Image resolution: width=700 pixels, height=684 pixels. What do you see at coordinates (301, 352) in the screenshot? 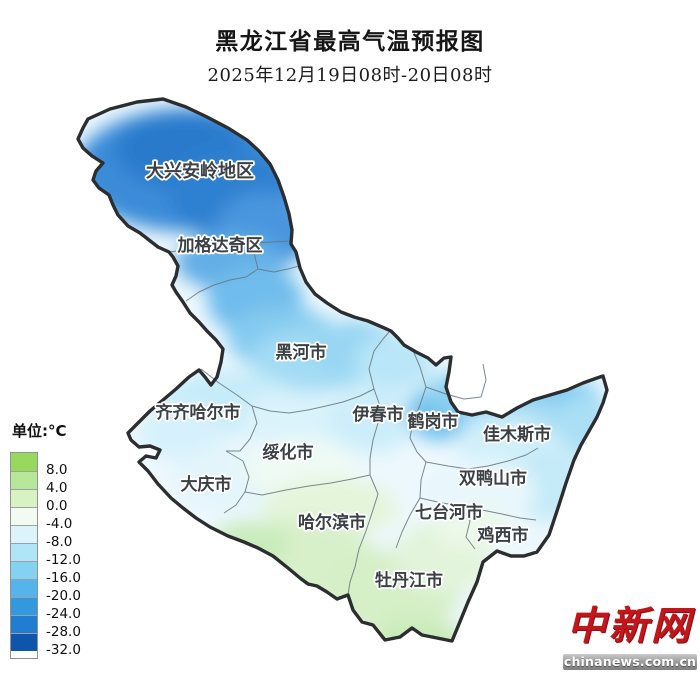
I see `region-label-heihe: 黑河市` at bounding box center [301, 352].